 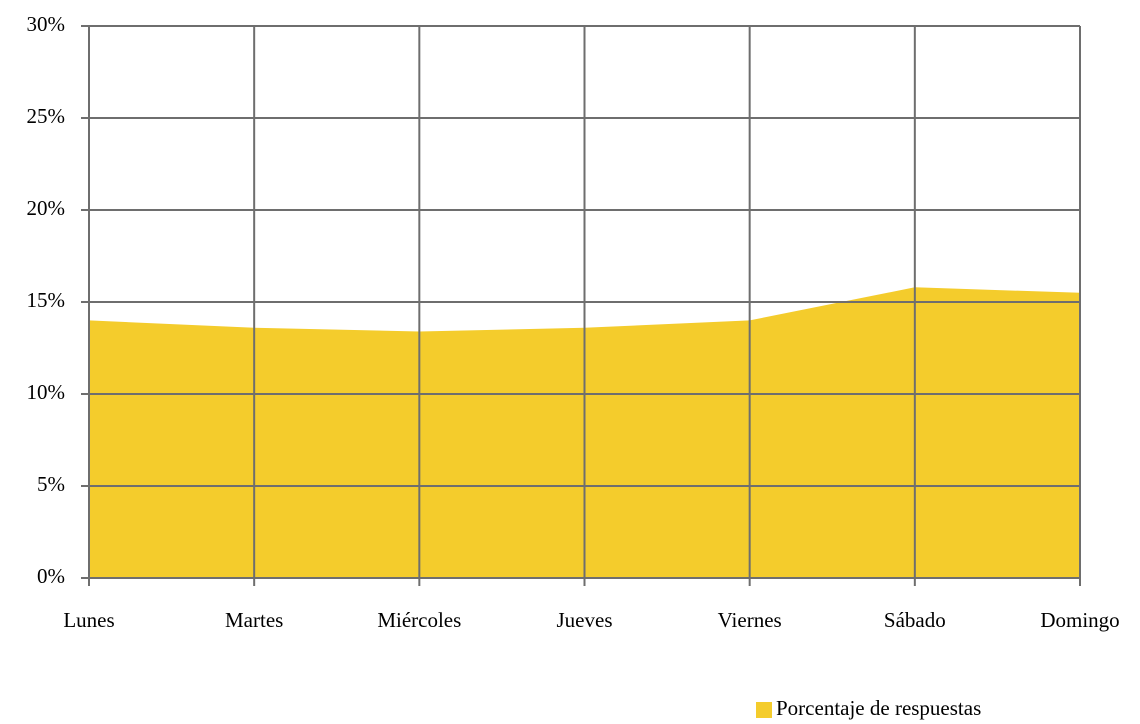 What do you see at coordinates (46, 300) in the screenshot?
I see `y-tick-label: 15%` at bounding box center [46, 300].